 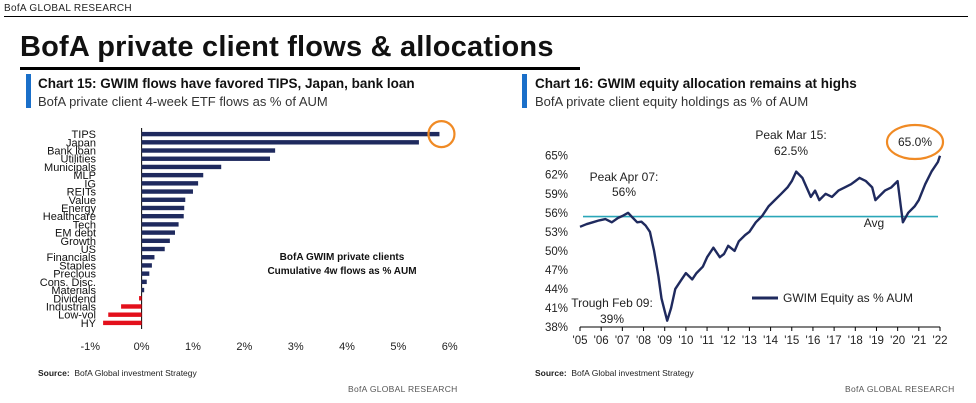 I want to click on bar-x-tick: 4%, so click(x=347, y=347).